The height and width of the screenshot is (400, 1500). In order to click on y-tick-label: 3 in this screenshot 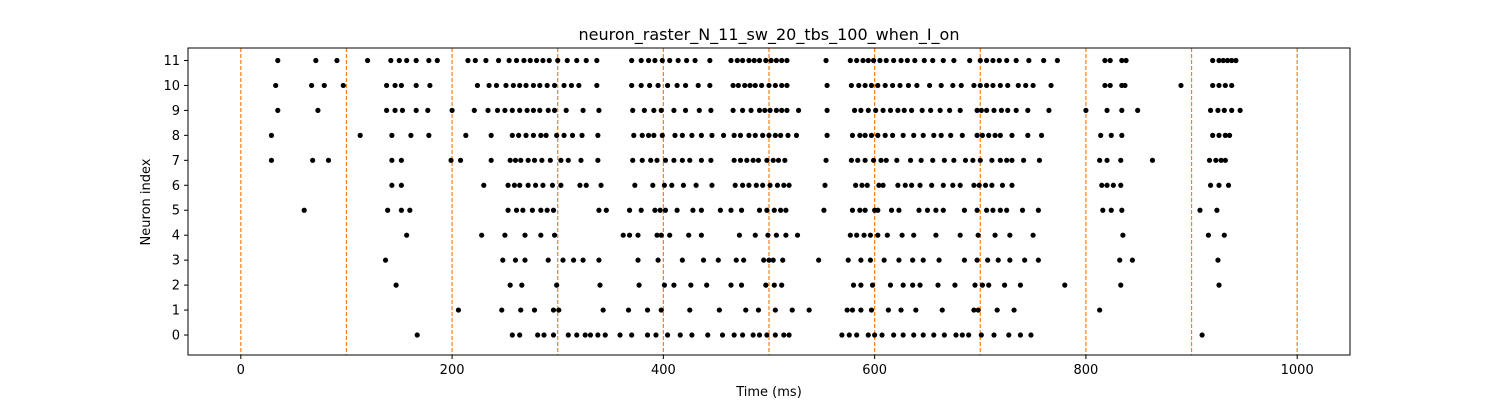, I will do `click(176, 261)`.